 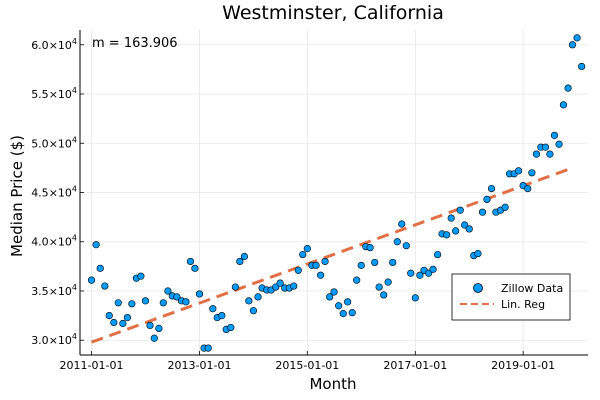 I want to click on y-tick-mantissa: 3.0, so click(x=40, y=340).